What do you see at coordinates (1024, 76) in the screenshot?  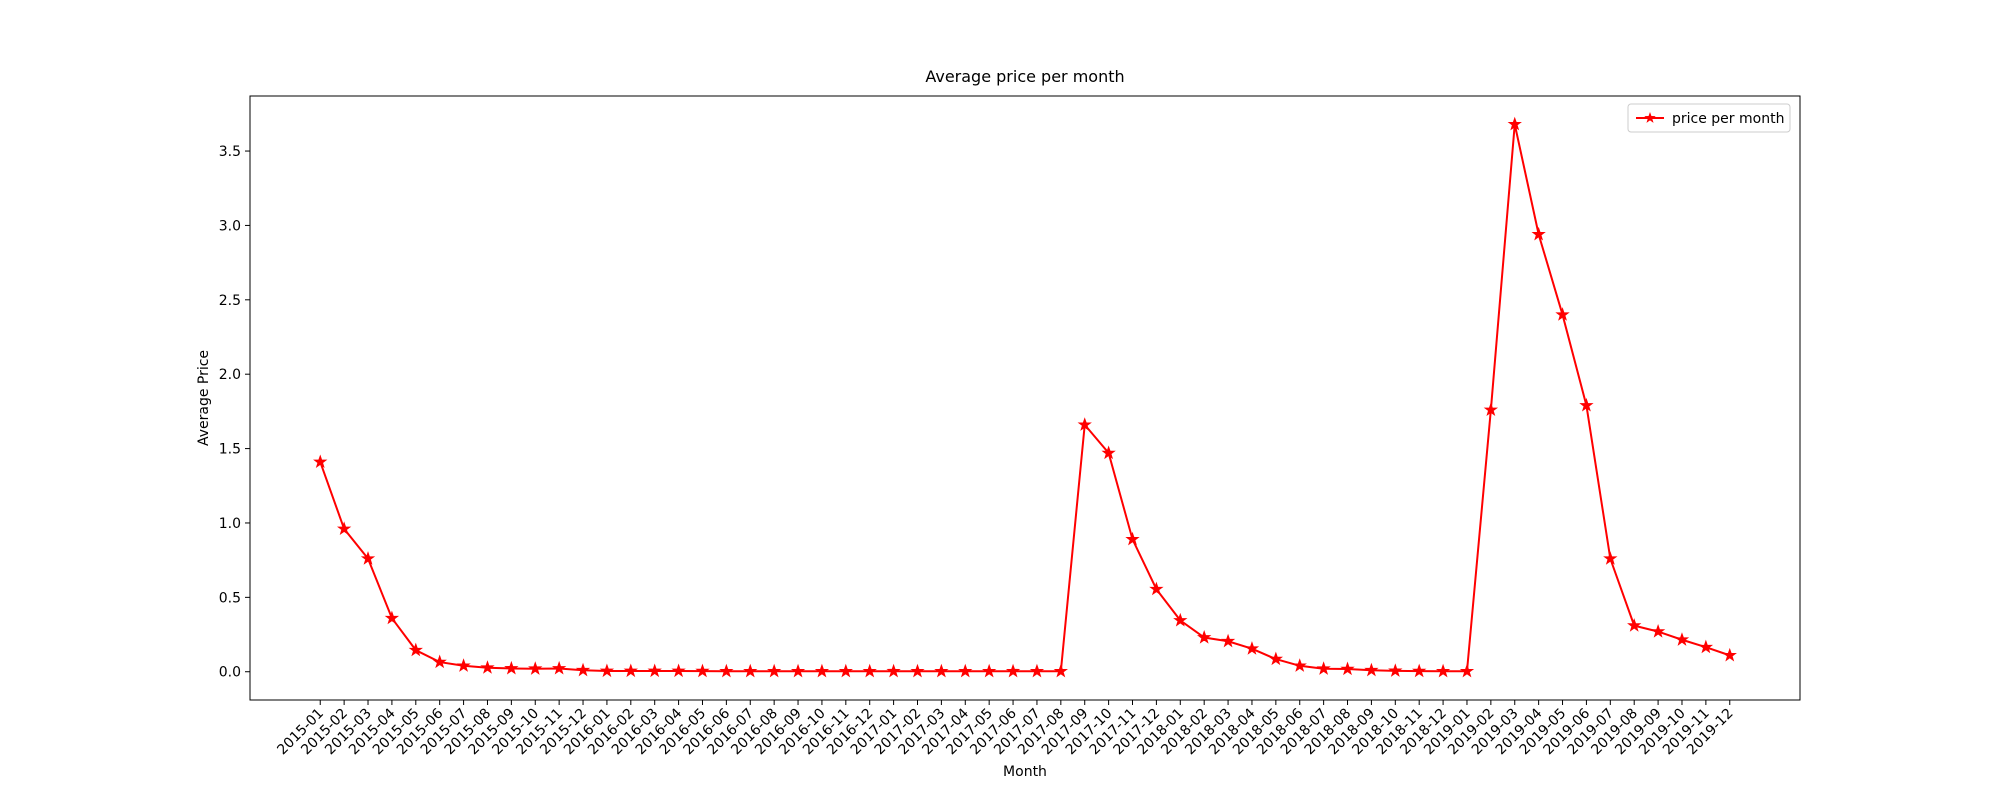 I see `chart-title: Average price per month` at bounding box center [1024, 76].